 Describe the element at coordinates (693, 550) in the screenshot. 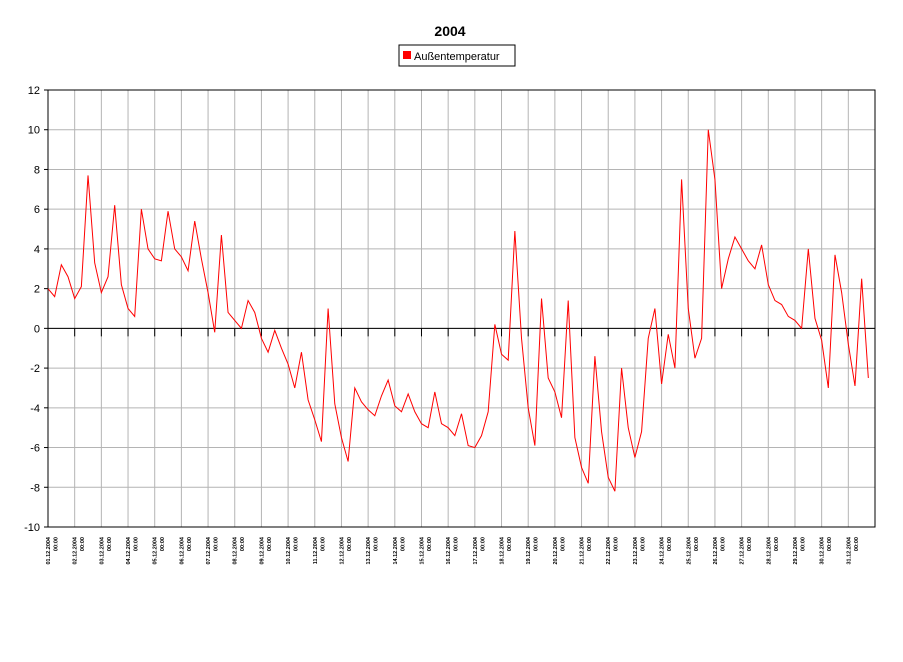

I see `x-tick-label: 25.12.2004 00:00` at that location.